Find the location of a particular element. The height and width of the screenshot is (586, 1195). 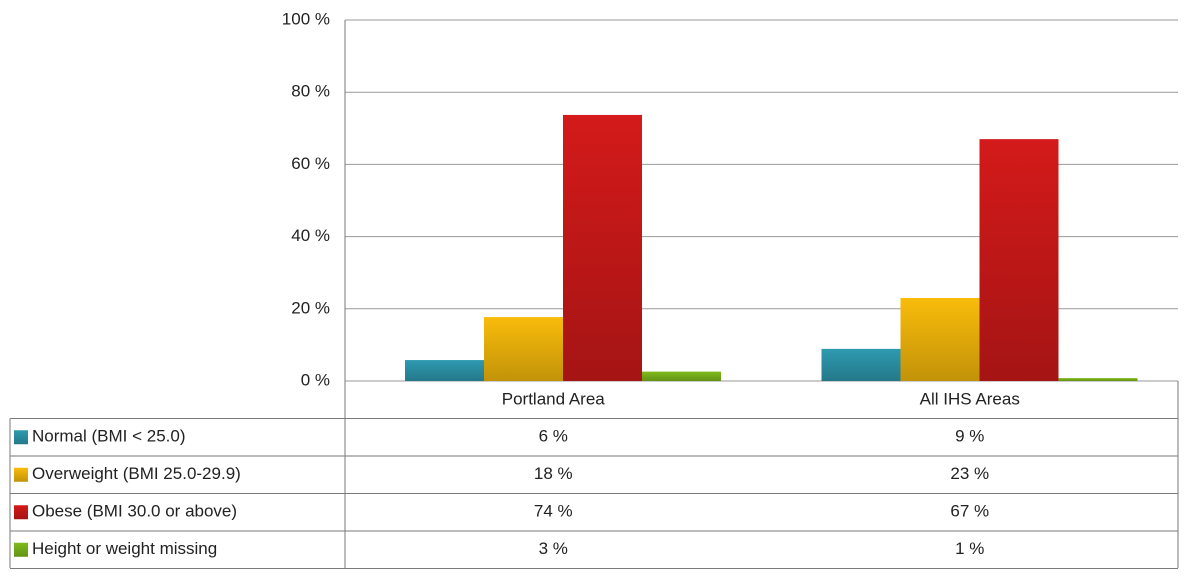

data-label: 1 % is located at coordinates (969, 548).